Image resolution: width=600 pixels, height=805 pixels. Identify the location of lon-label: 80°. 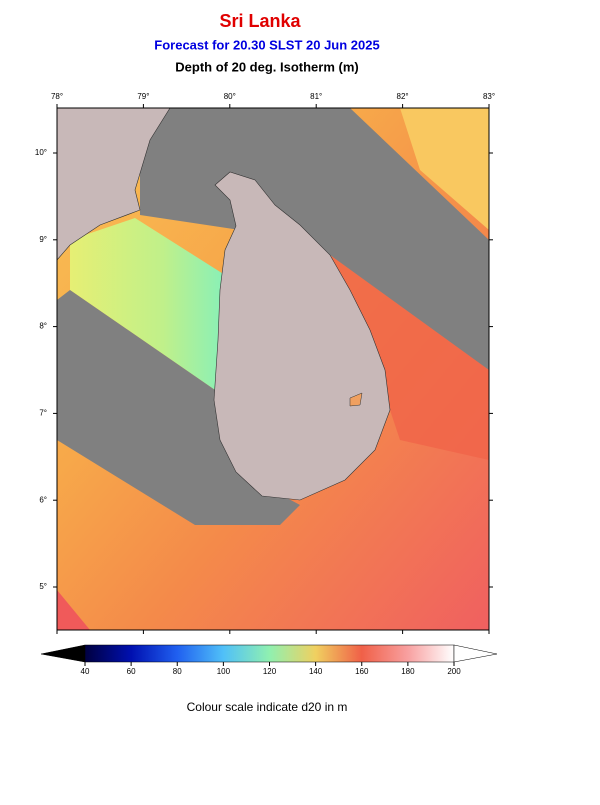
(230, 96).